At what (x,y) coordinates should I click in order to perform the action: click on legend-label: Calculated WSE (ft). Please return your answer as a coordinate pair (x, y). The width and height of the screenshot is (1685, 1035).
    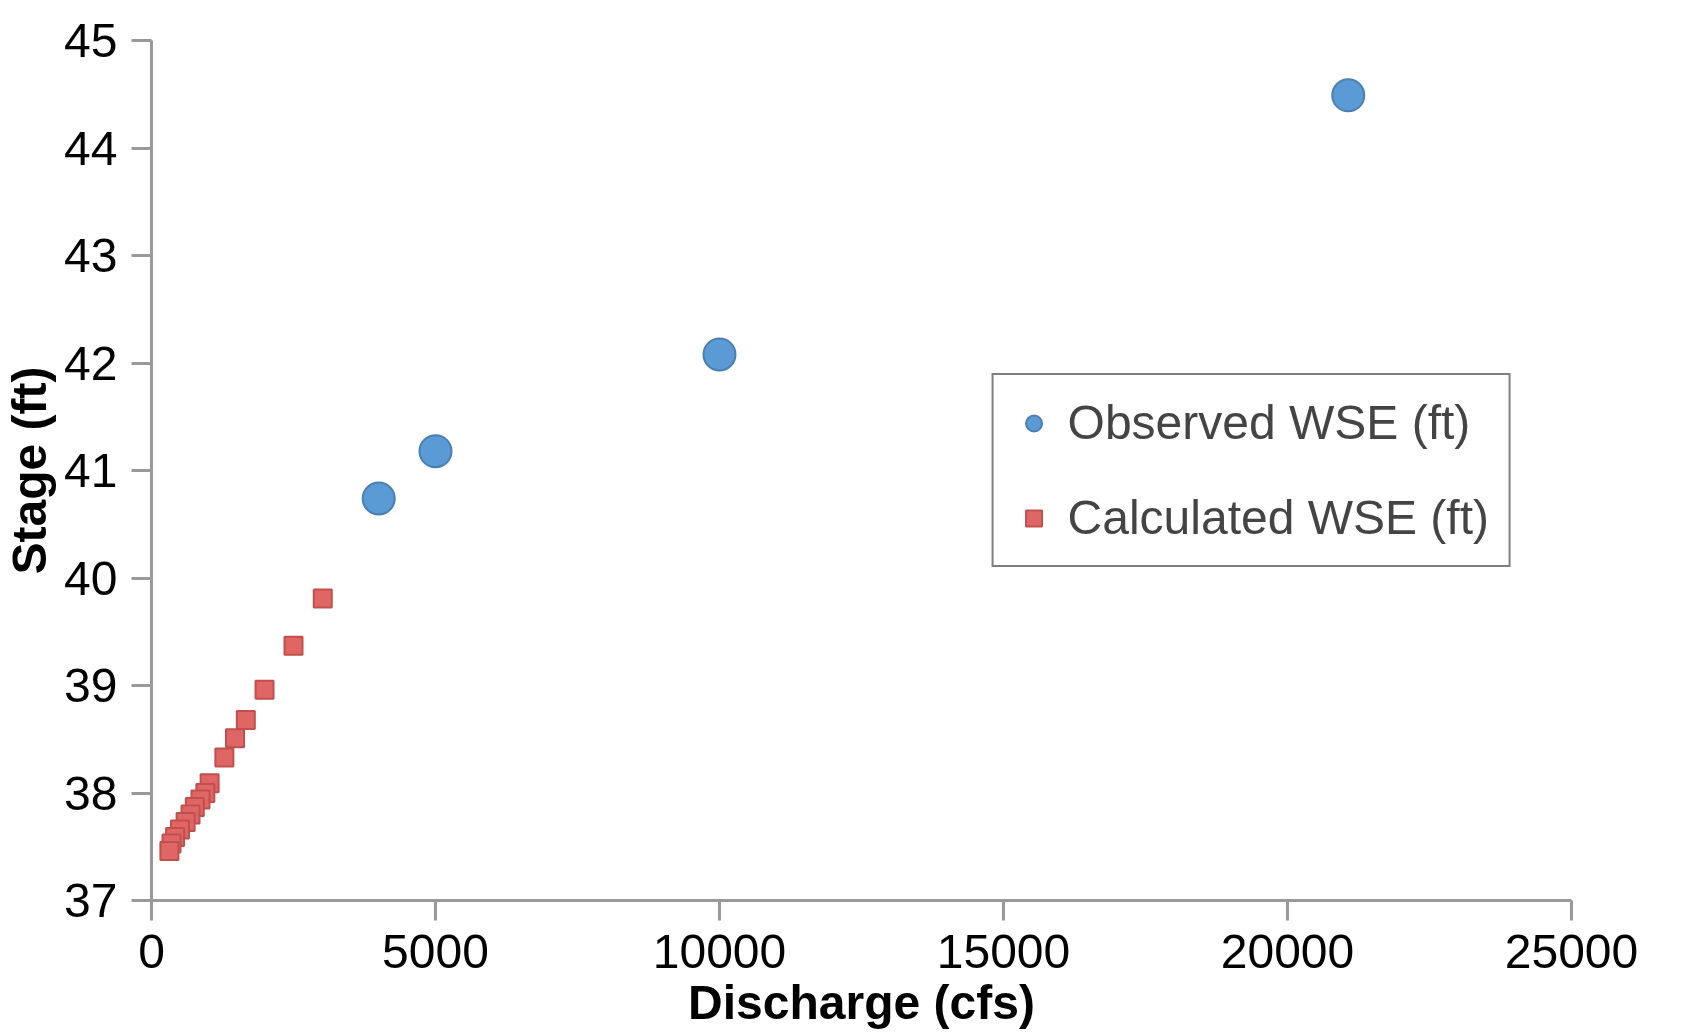
    Looking at the image, I should click on (1278, 517).